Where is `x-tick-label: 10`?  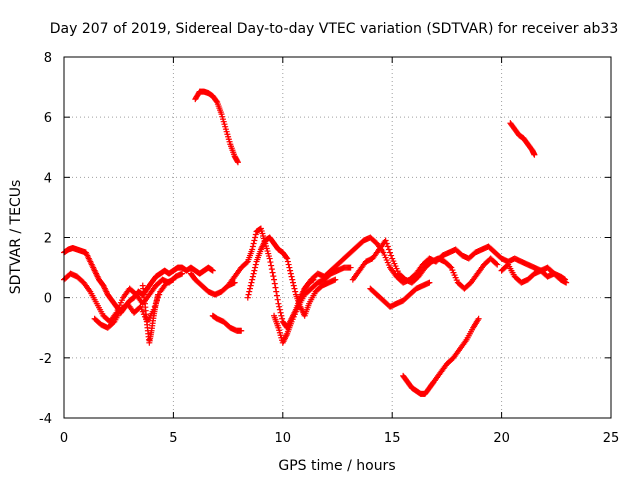
x-tick-label: 10 is located at coordinates (283, 438).